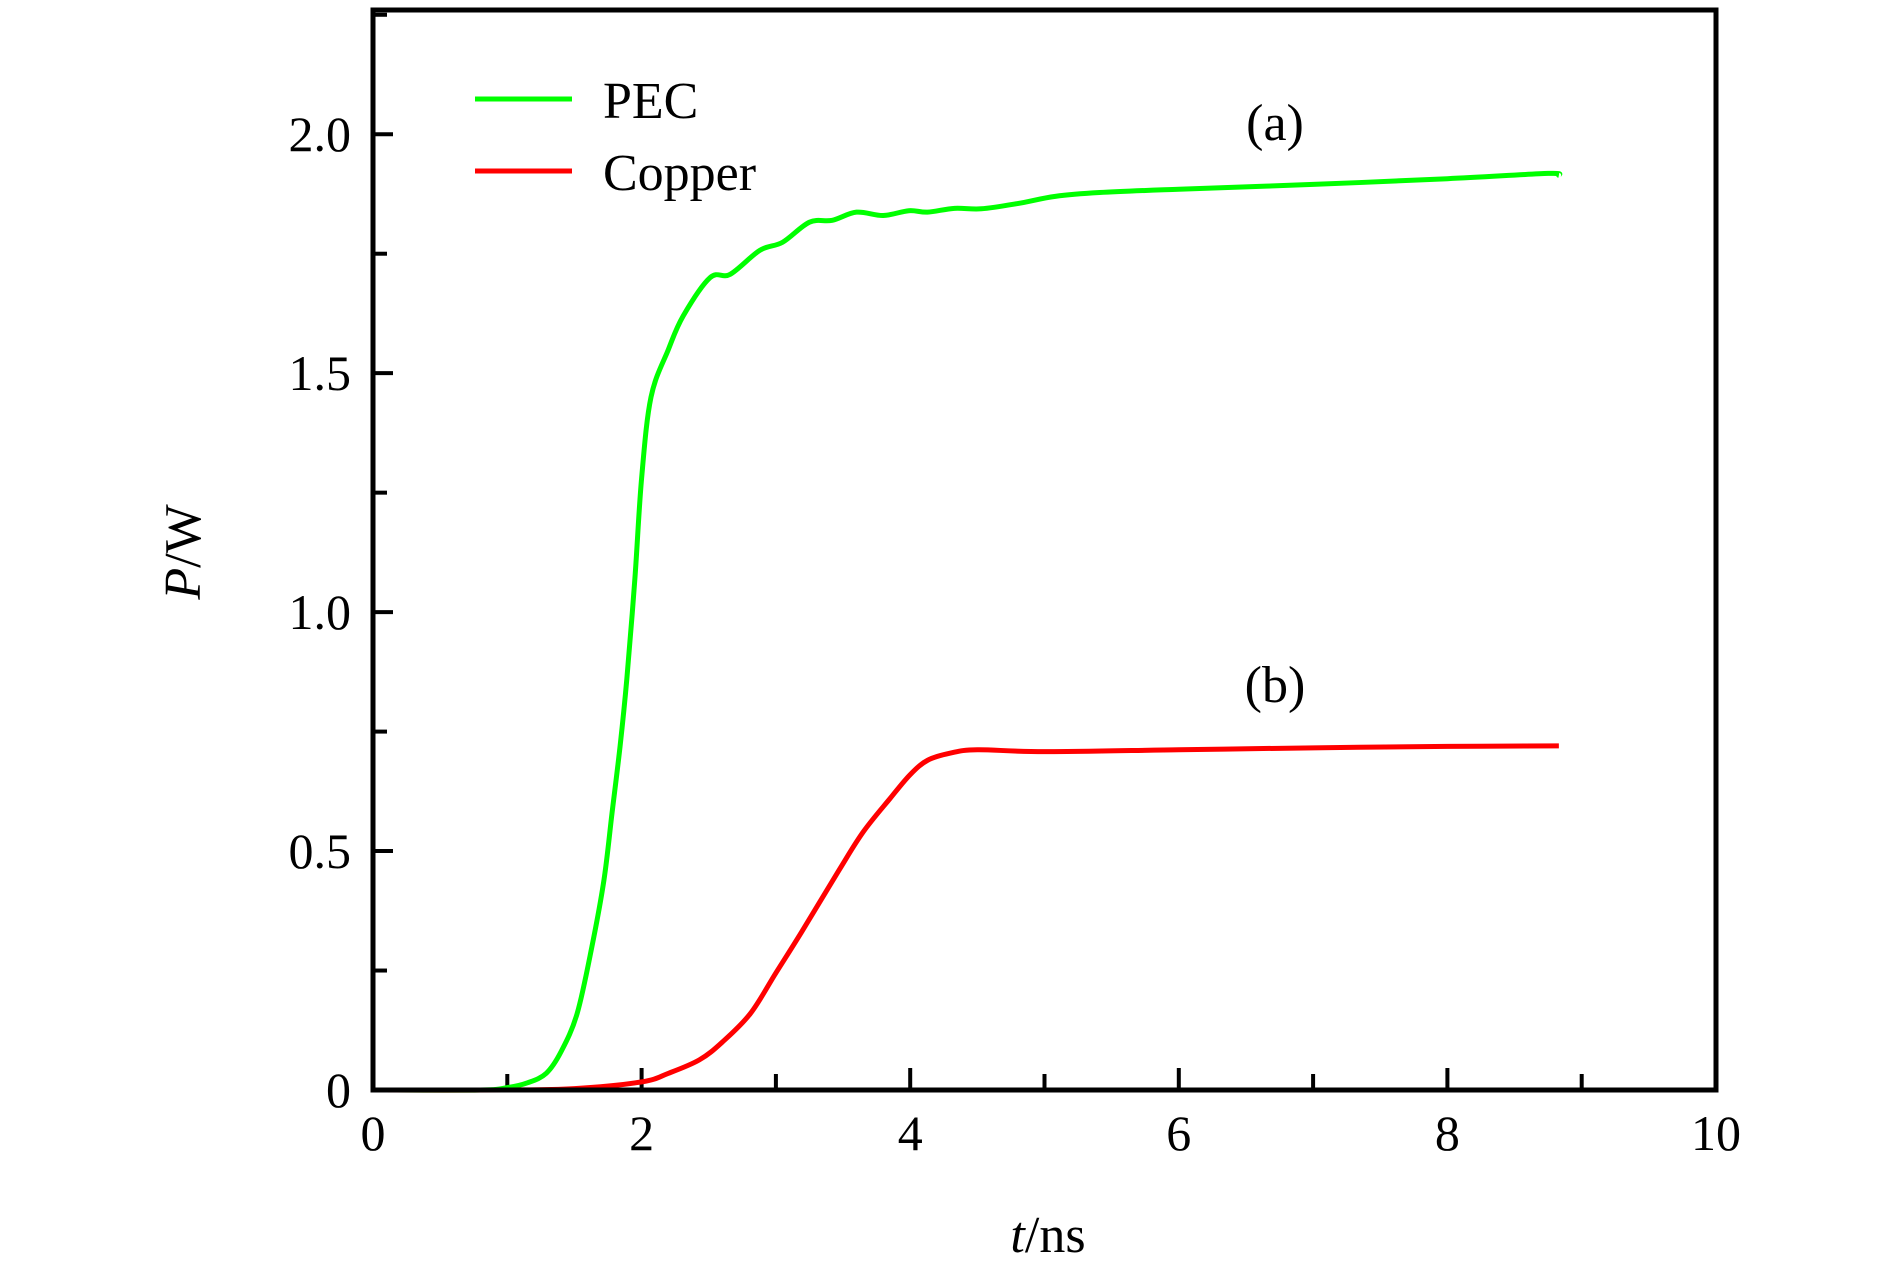  Describe the element at coordinates (910, 1133) in the screenshot. I see `x-tick-label: 4` at that location.